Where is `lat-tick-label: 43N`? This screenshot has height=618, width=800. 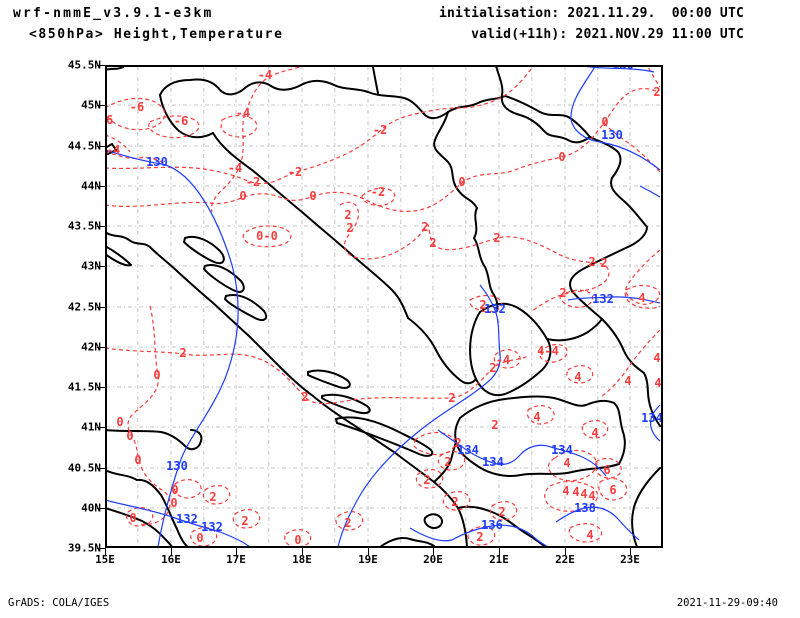
lat-tick-label: 43N is located at coordinates (91, 266).